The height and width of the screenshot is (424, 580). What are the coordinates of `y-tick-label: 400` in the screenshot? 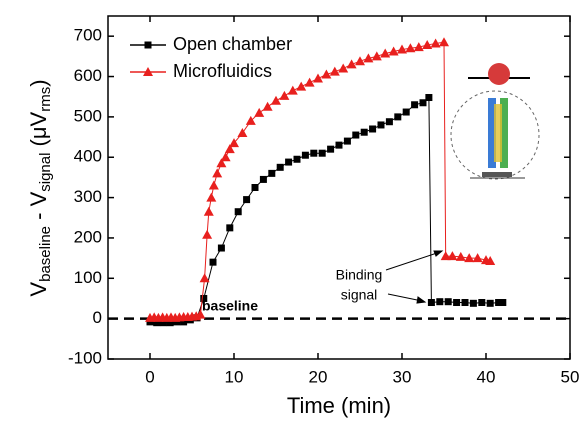 It's located at (88, 156).